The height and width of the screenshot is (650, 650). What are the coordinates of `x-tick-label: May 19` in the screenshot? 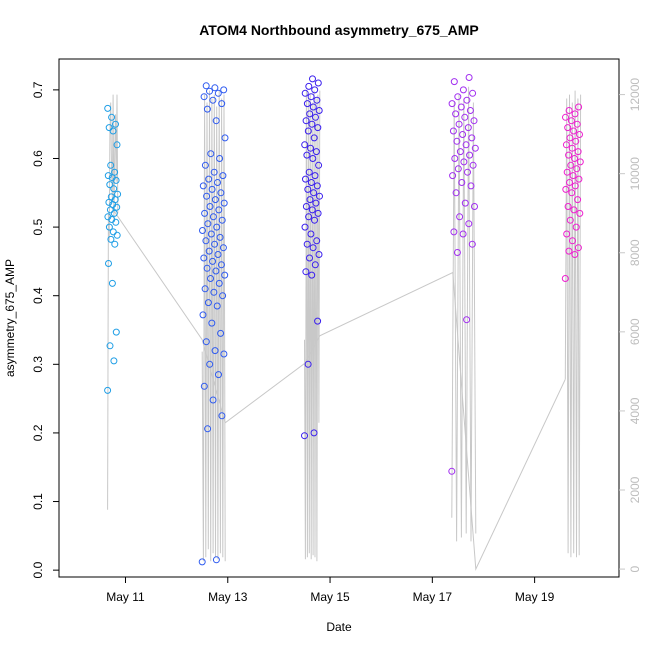 It's located at (535, 597).